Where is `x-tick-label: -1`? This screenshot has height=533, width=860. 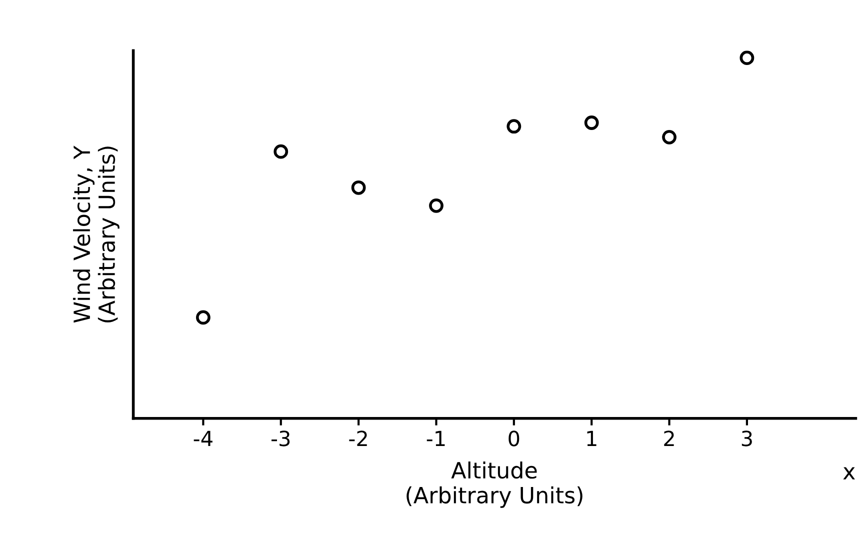 x-tick-label: -1 is located at coordinates (435, 438).